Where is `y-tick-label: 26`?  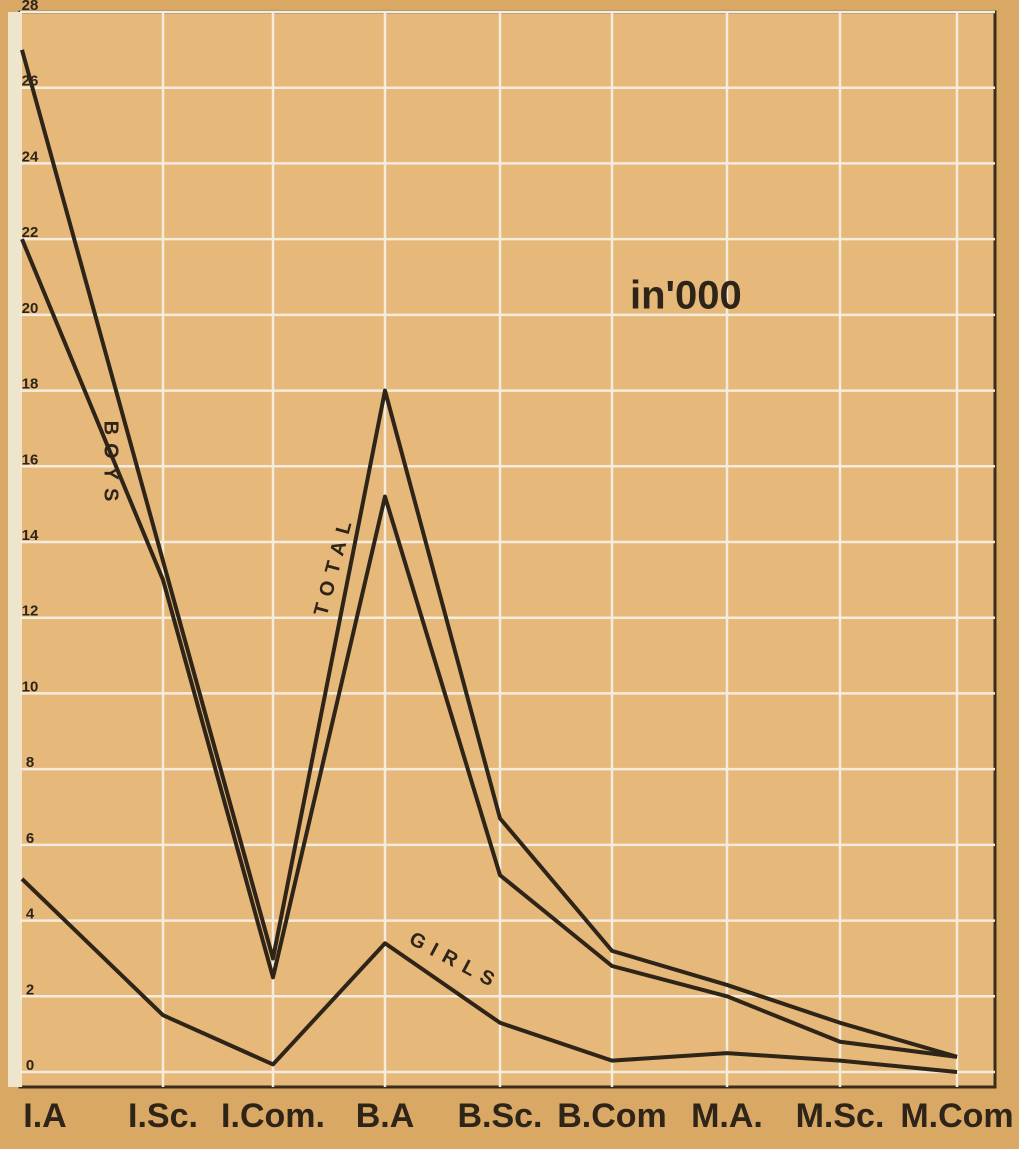
y-tick-label: 26 is located at coordinates (30, 81).